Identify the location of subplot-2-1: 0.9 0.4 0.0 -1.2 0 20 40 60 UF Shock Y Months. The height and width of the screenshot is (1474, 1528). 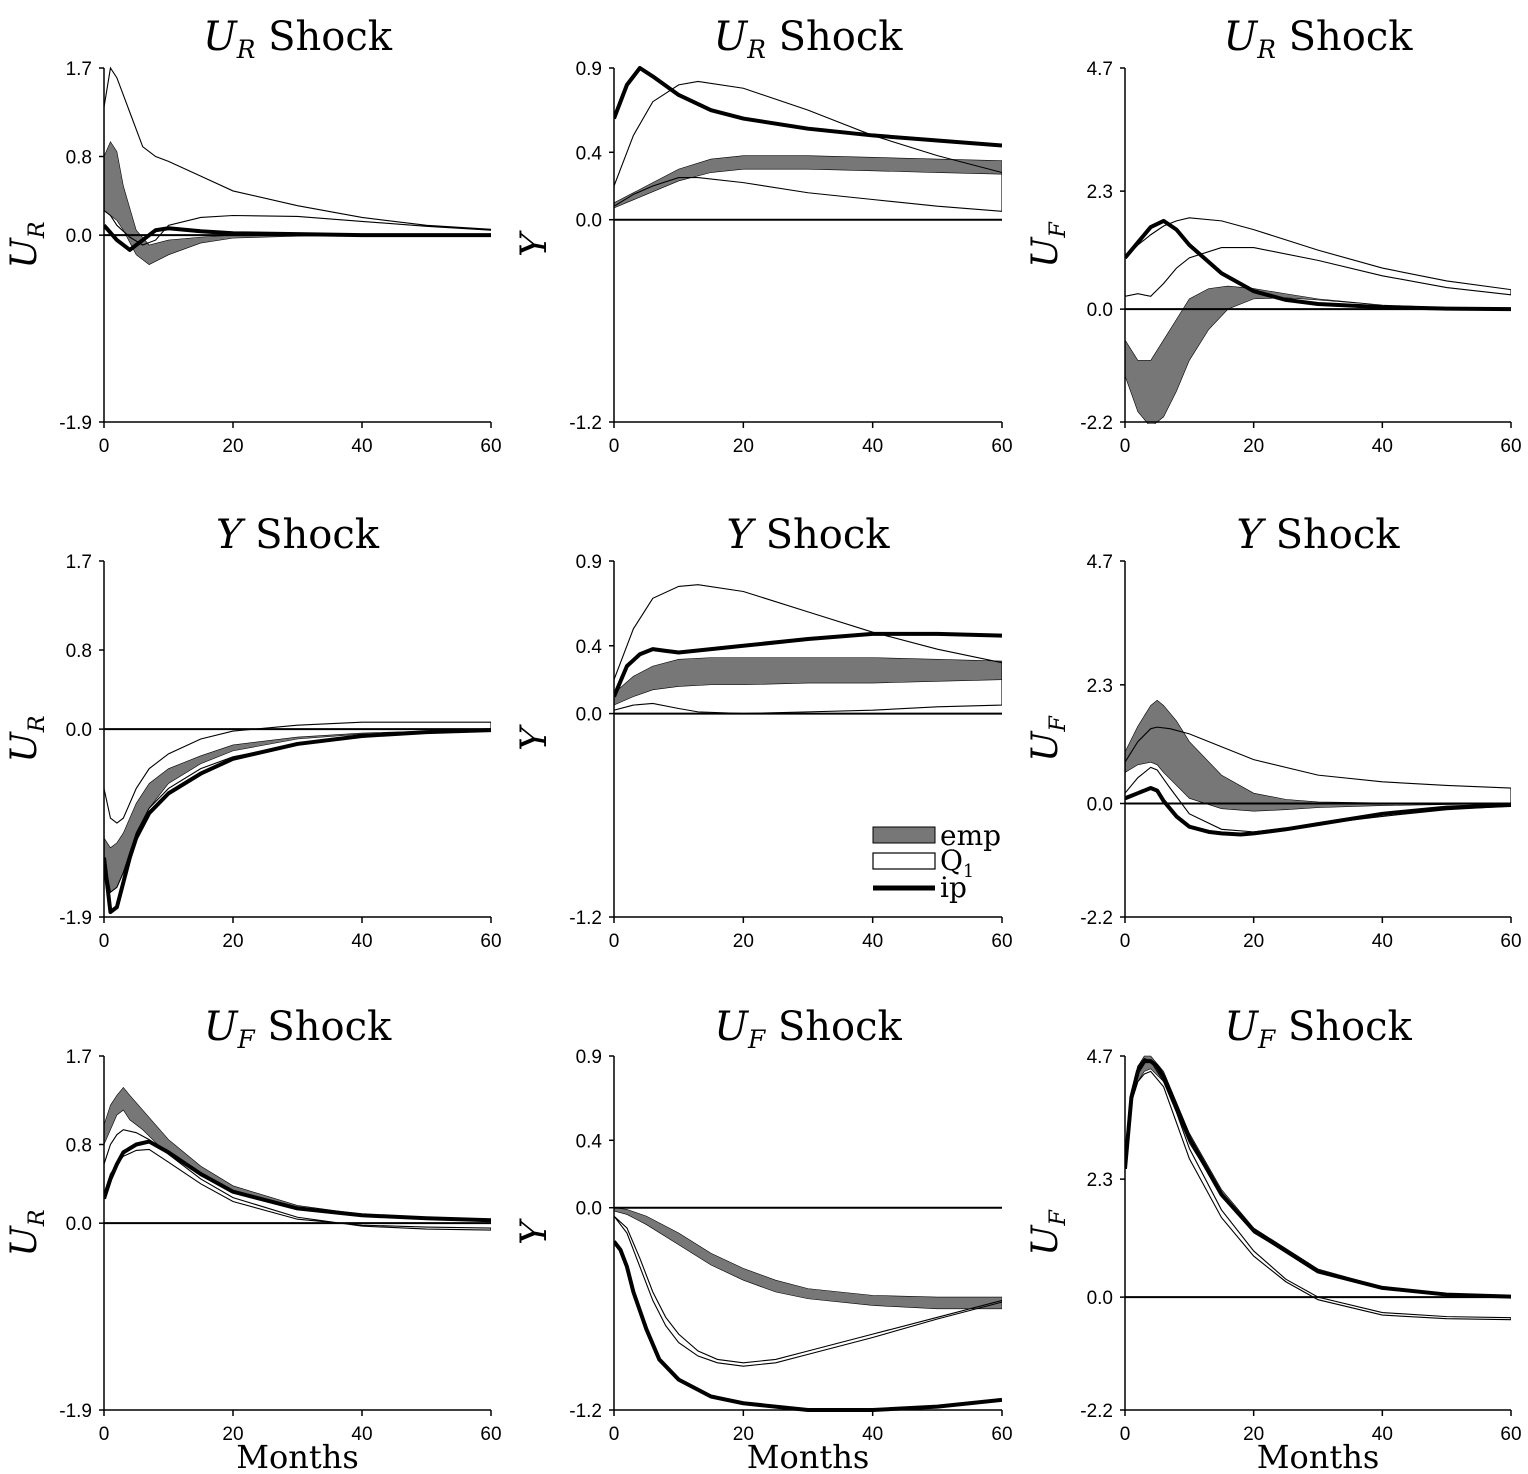
(763, 1239).